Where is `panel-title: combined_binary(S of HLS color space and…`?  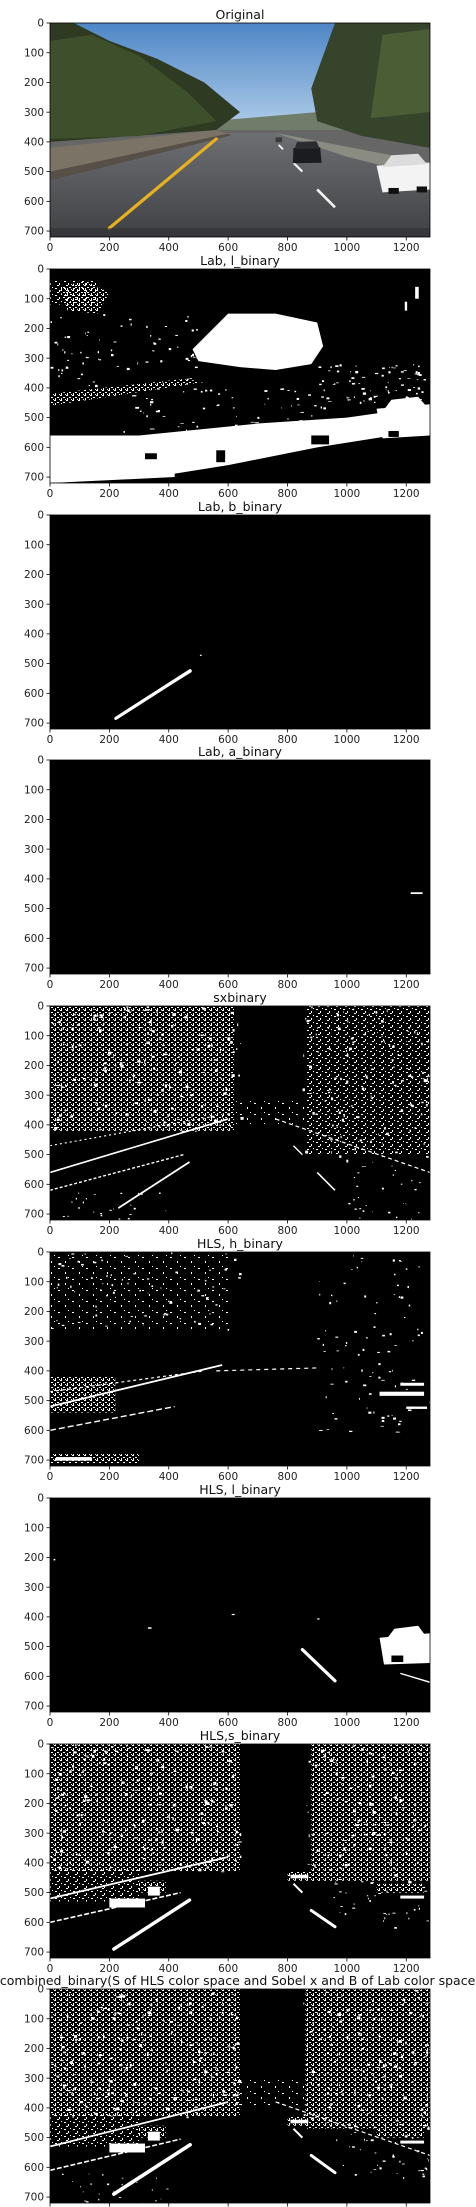 panel-title: combined_binary(S of HLS color space and… is located at coordinates (238, 1980).